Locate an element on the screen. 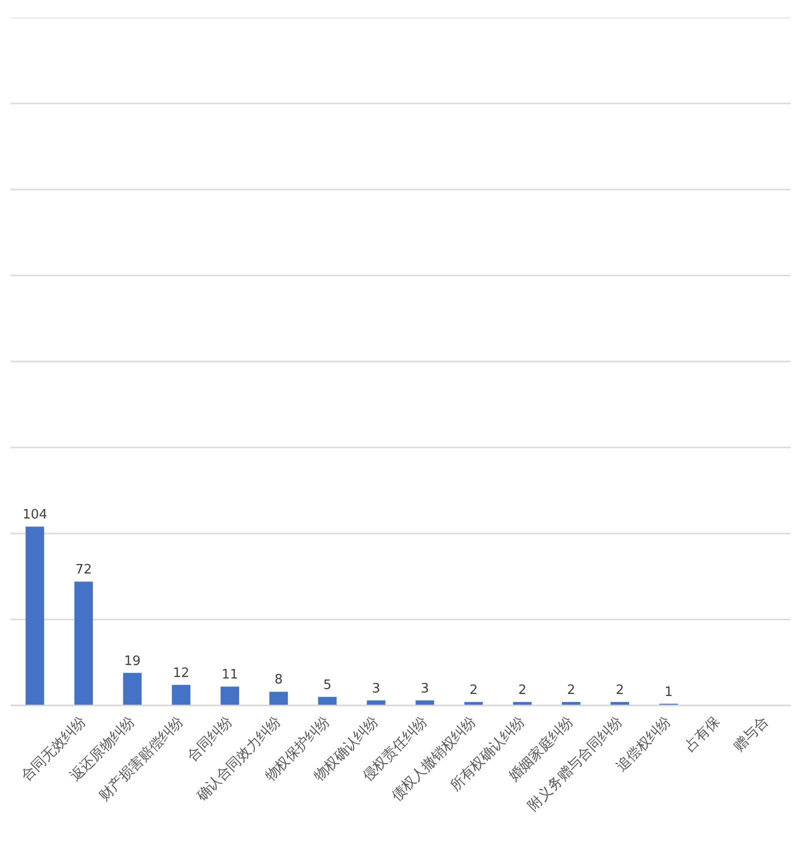 The image size is (800, 863). data-label: 12 is located at coordinates (181, 673).